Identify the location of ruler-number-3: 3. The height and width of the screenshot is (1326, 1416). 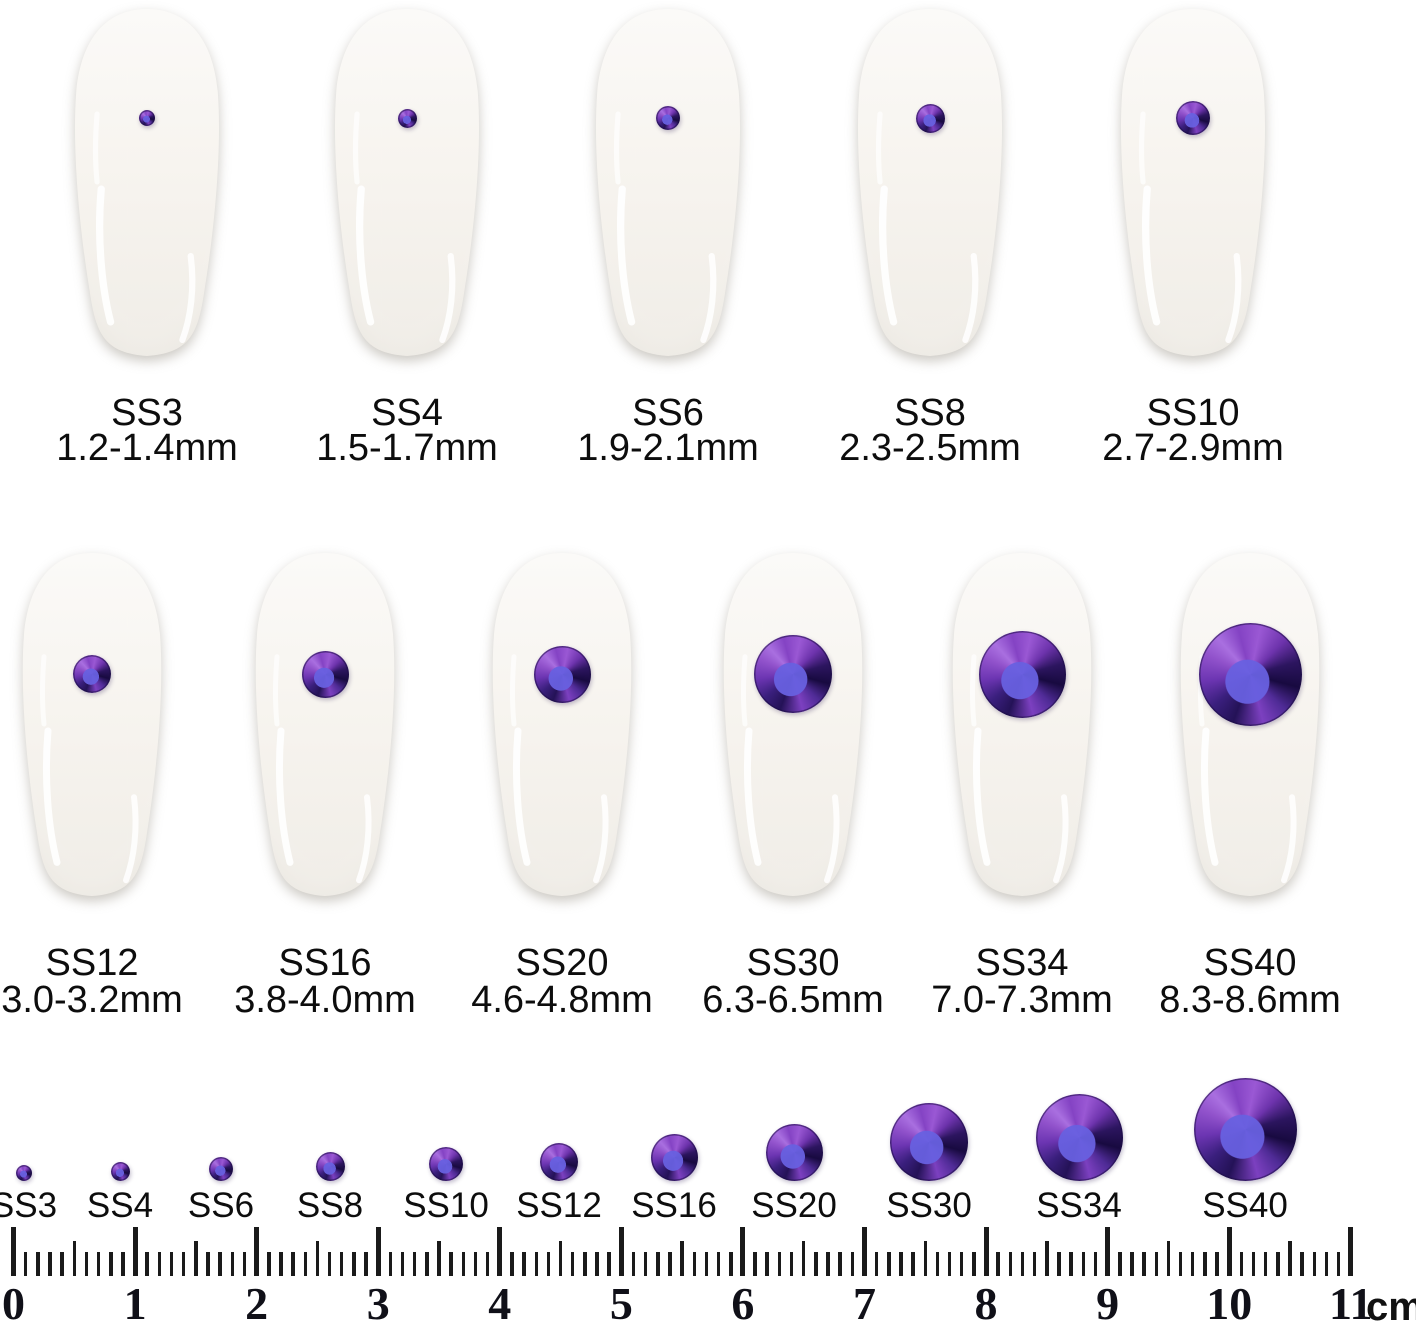
(378, 1302).